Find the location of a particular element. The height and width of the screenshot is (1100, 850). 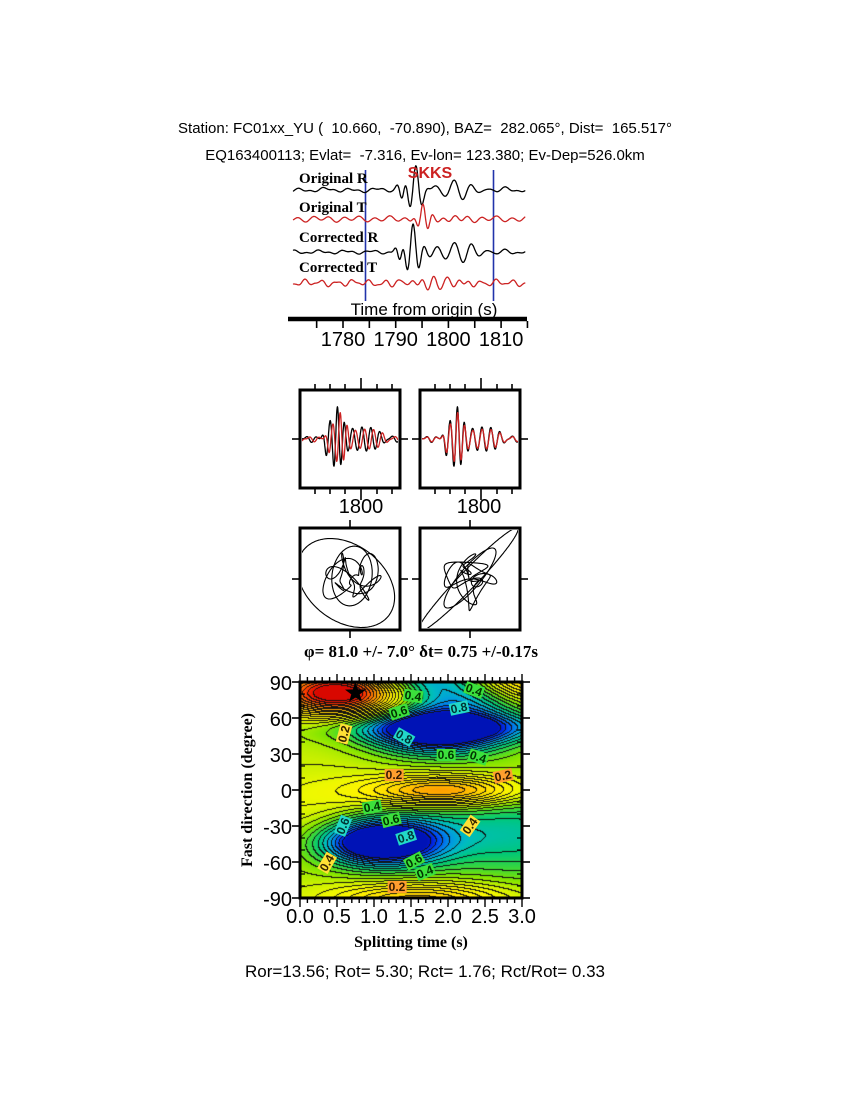

trace-label-corrected-r: Corrected R is located at coordinates (339, 238).